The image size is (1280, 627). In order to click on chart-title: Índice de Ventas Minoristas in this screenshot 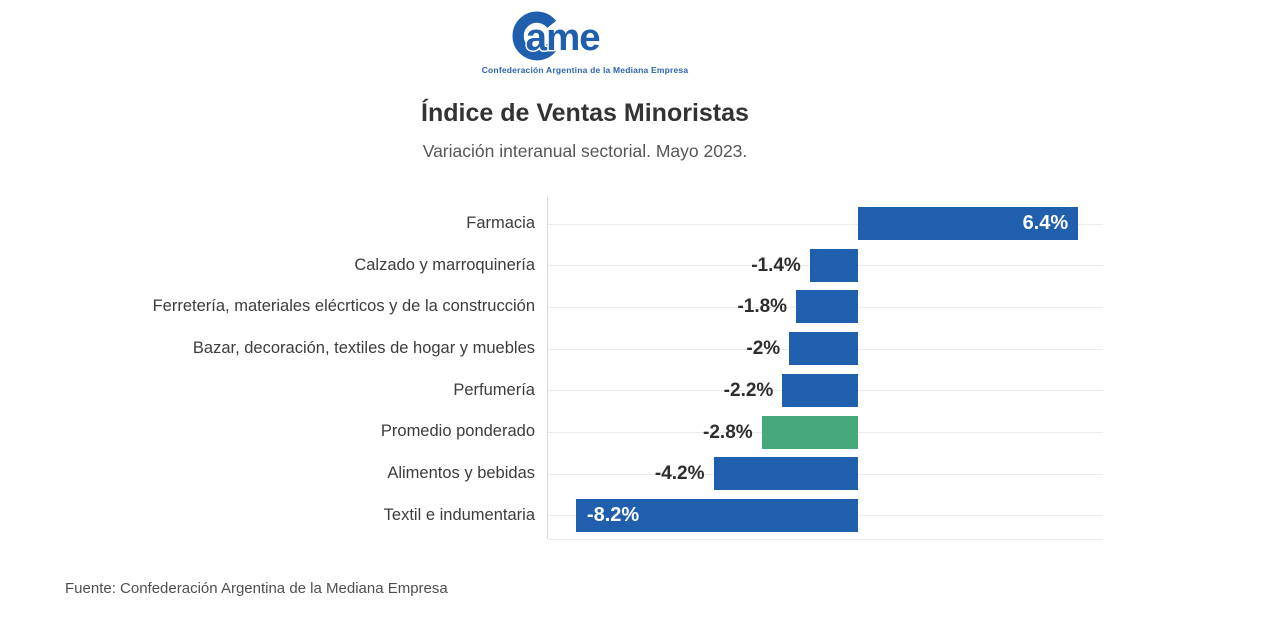, I will do `click(585, 113)`.